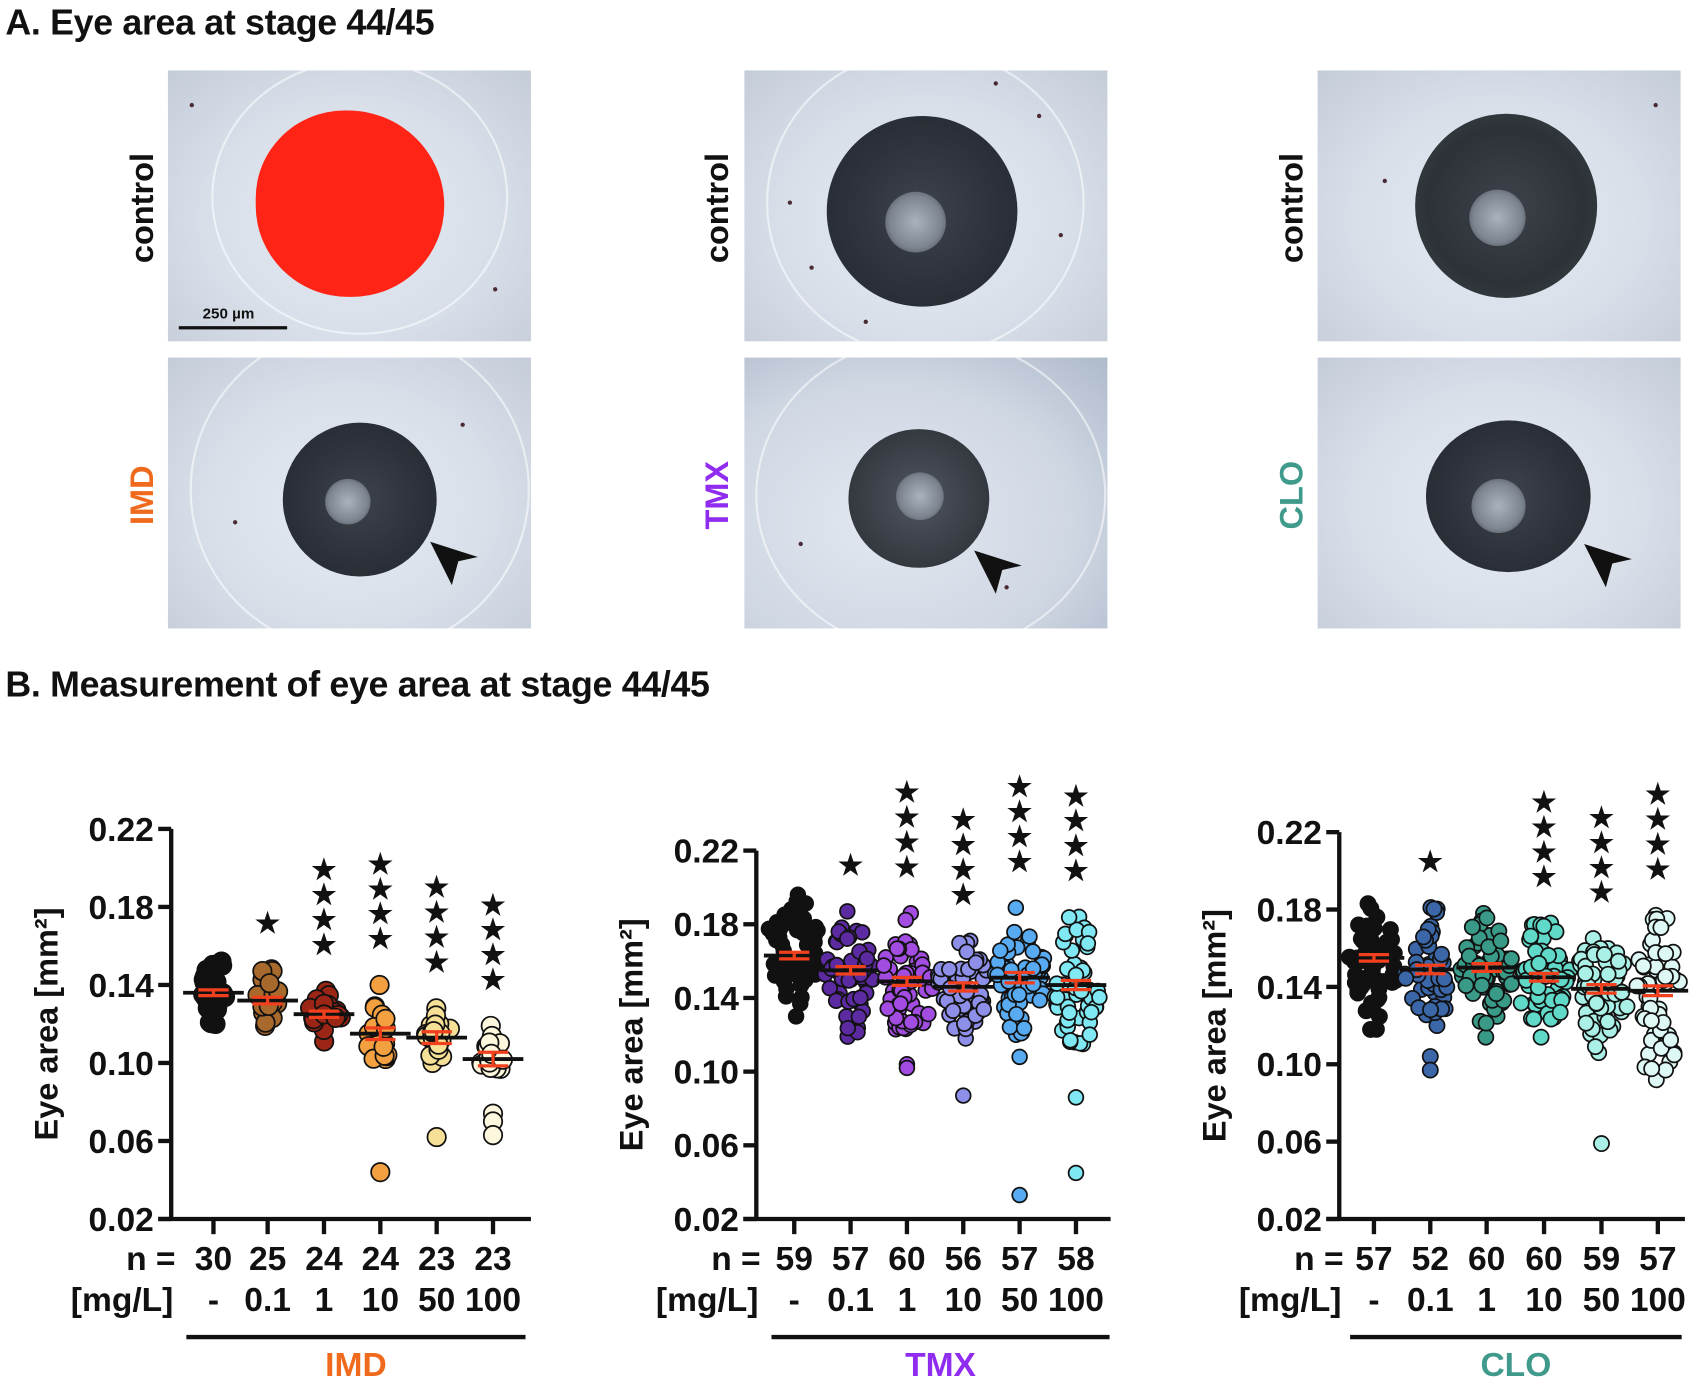 Image resolution: width=1699 pixels, height=1382 pixels. I want to click on y-tick-label: 0.18, so click(1289, 910).